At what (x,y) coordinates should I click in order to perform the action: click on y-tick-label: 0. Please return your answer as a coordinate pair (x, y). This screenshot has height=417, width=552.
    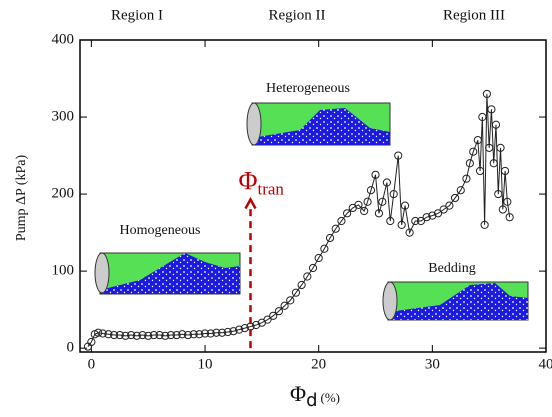
    Looking at the image, I should click on (71, 348).